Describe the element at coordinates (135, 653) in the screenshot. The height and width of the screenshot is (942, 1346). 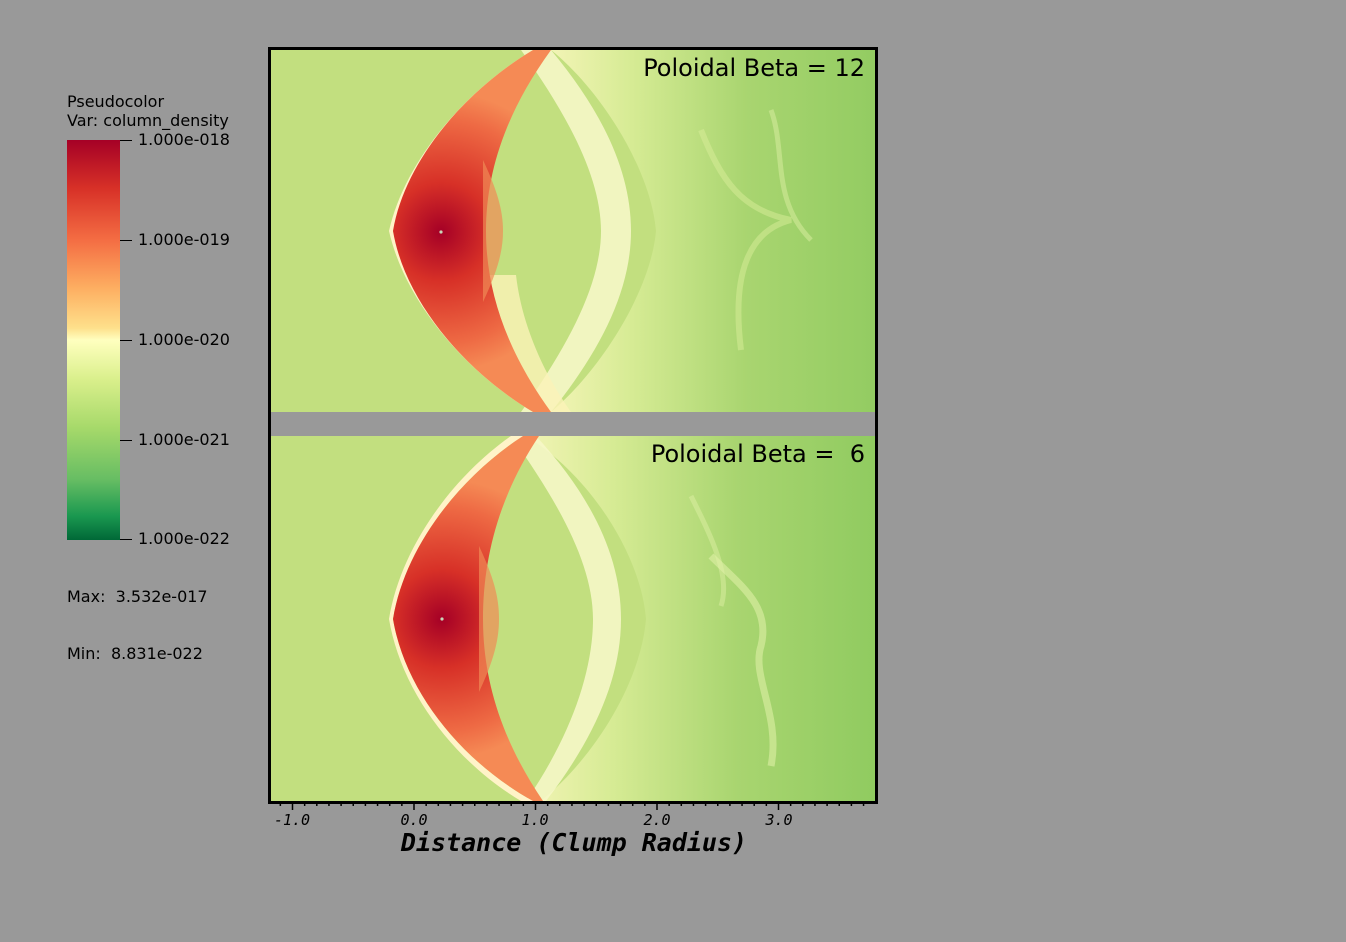
I see `legend-min: Min: 8.831e-022` at that location.